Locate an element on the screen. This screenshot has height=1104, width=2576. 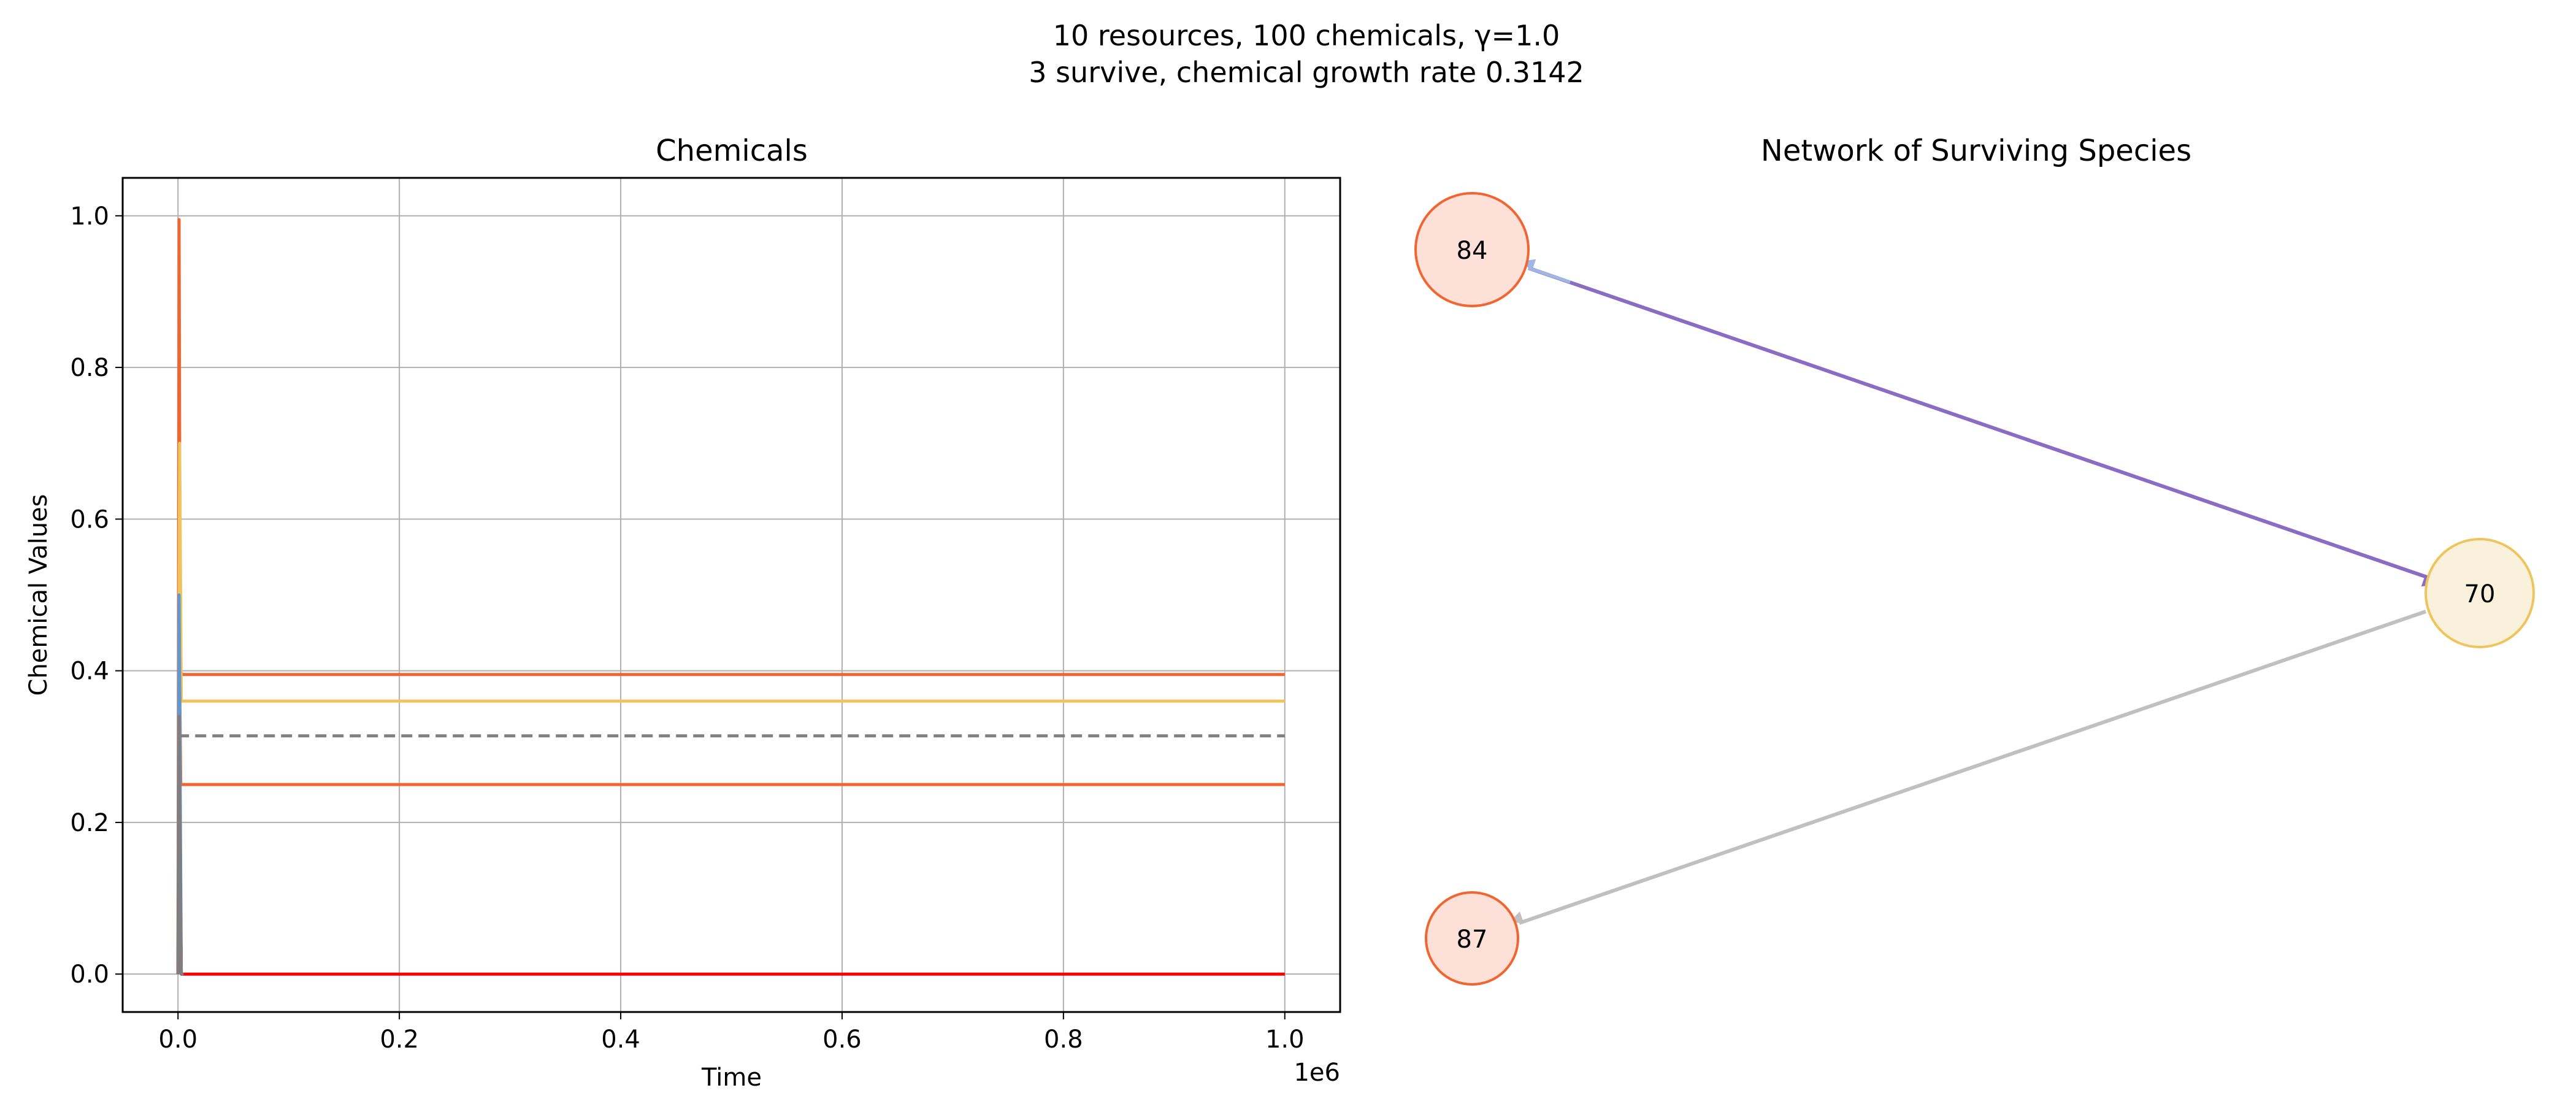
y-tick-label: 0.4 is located at coordinates (89, 671).